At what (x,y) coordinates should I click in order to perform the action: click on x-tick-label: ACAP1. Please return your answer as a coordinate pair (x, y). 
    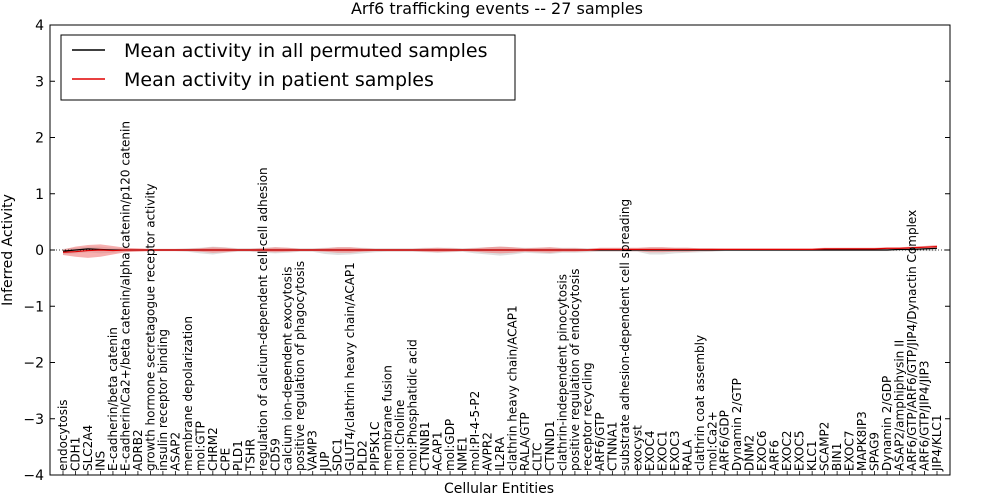
    Looking at the image, I should click on (438, 451).